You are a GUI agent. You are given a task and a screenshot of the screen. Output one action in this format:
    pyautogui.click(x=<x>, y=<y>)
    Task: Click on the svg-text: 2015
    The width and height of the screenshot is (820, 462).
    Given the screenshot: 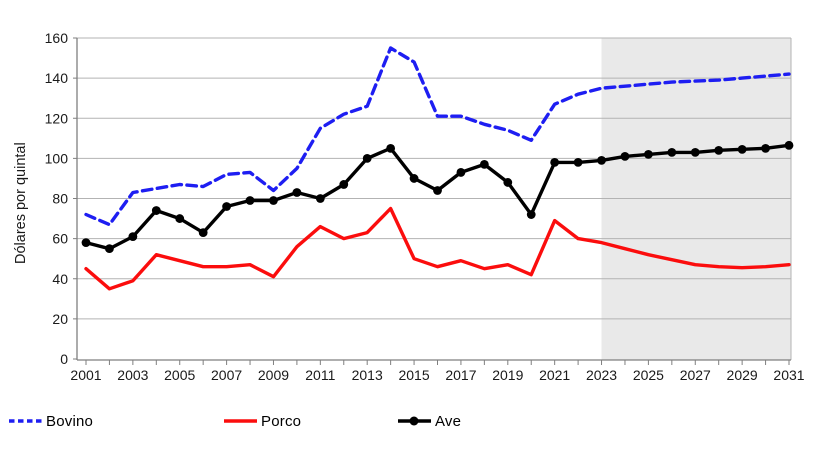 What is the action you would take?
    pyautogui.click(x=413, y=375)
    